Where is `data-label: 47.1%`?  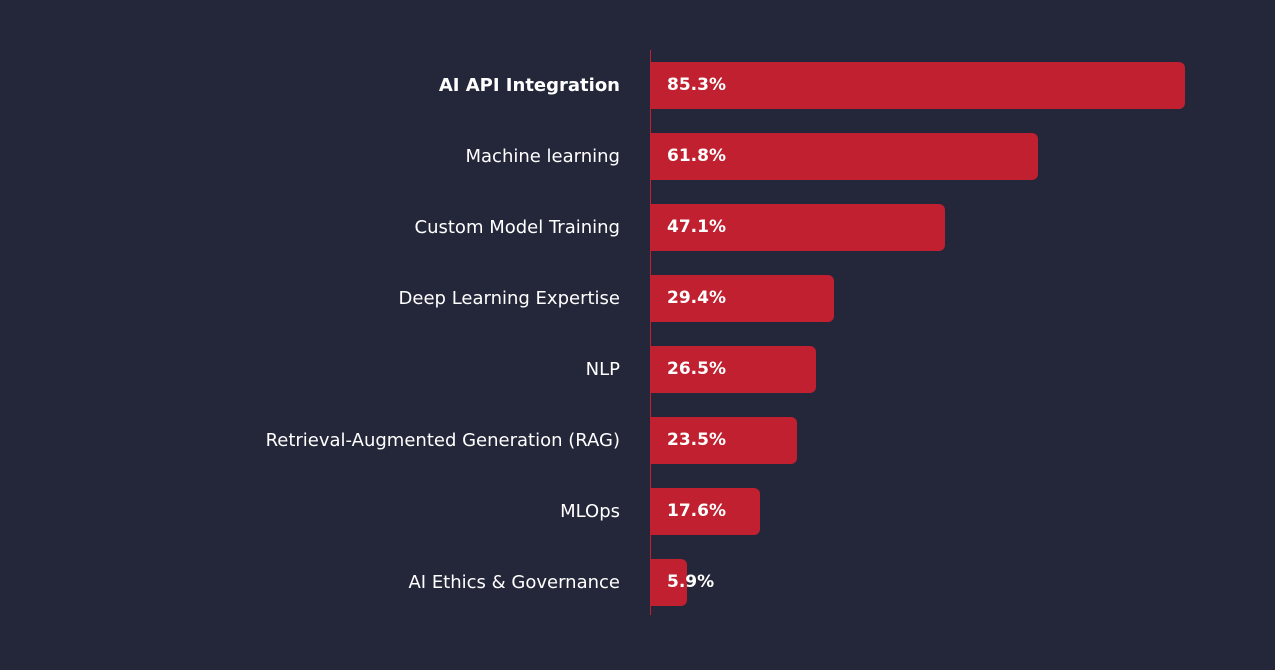 data-label: 47.1% is located at coordinates (696, 227).